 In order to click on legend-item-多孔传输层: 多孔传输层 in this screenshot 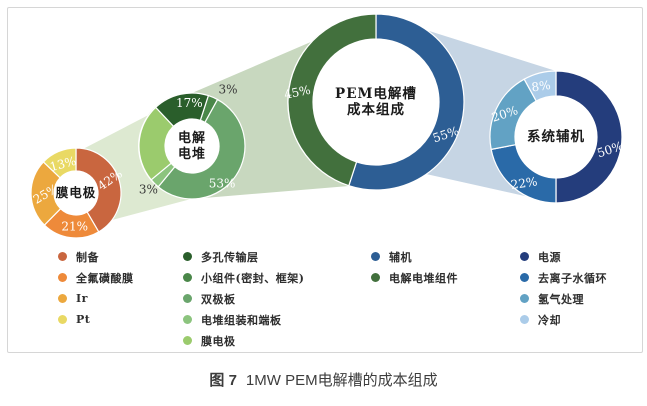, I will do `click(243, 256)`.